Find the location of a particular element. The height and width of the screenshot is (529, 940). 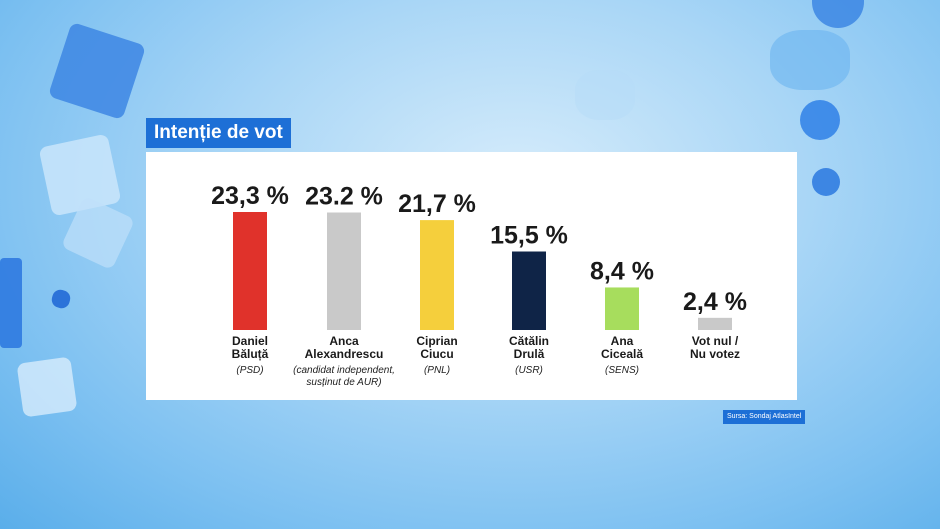

category-label-2-1: Ciucu is located at coordinates (436, 354).